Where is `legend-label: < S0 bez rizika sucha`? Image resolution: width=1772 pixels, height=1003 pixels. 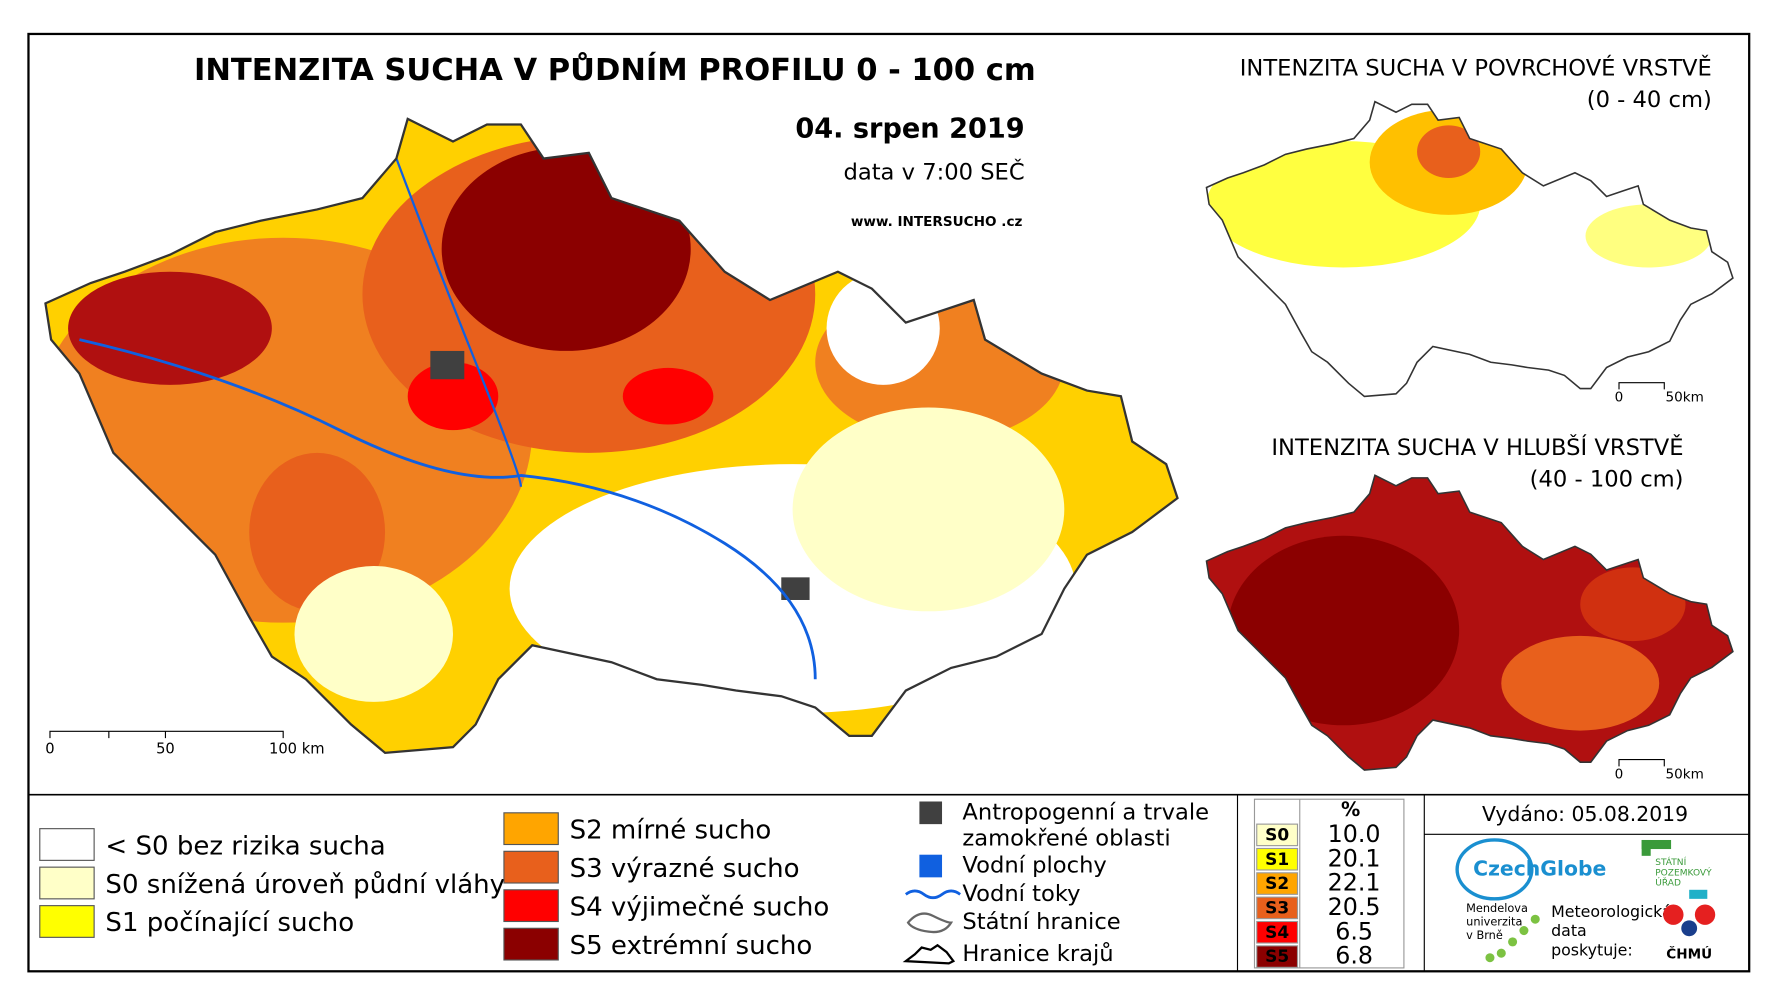 legend-label: < S0 bez rizika sucha is located at coordinates (245, 846).